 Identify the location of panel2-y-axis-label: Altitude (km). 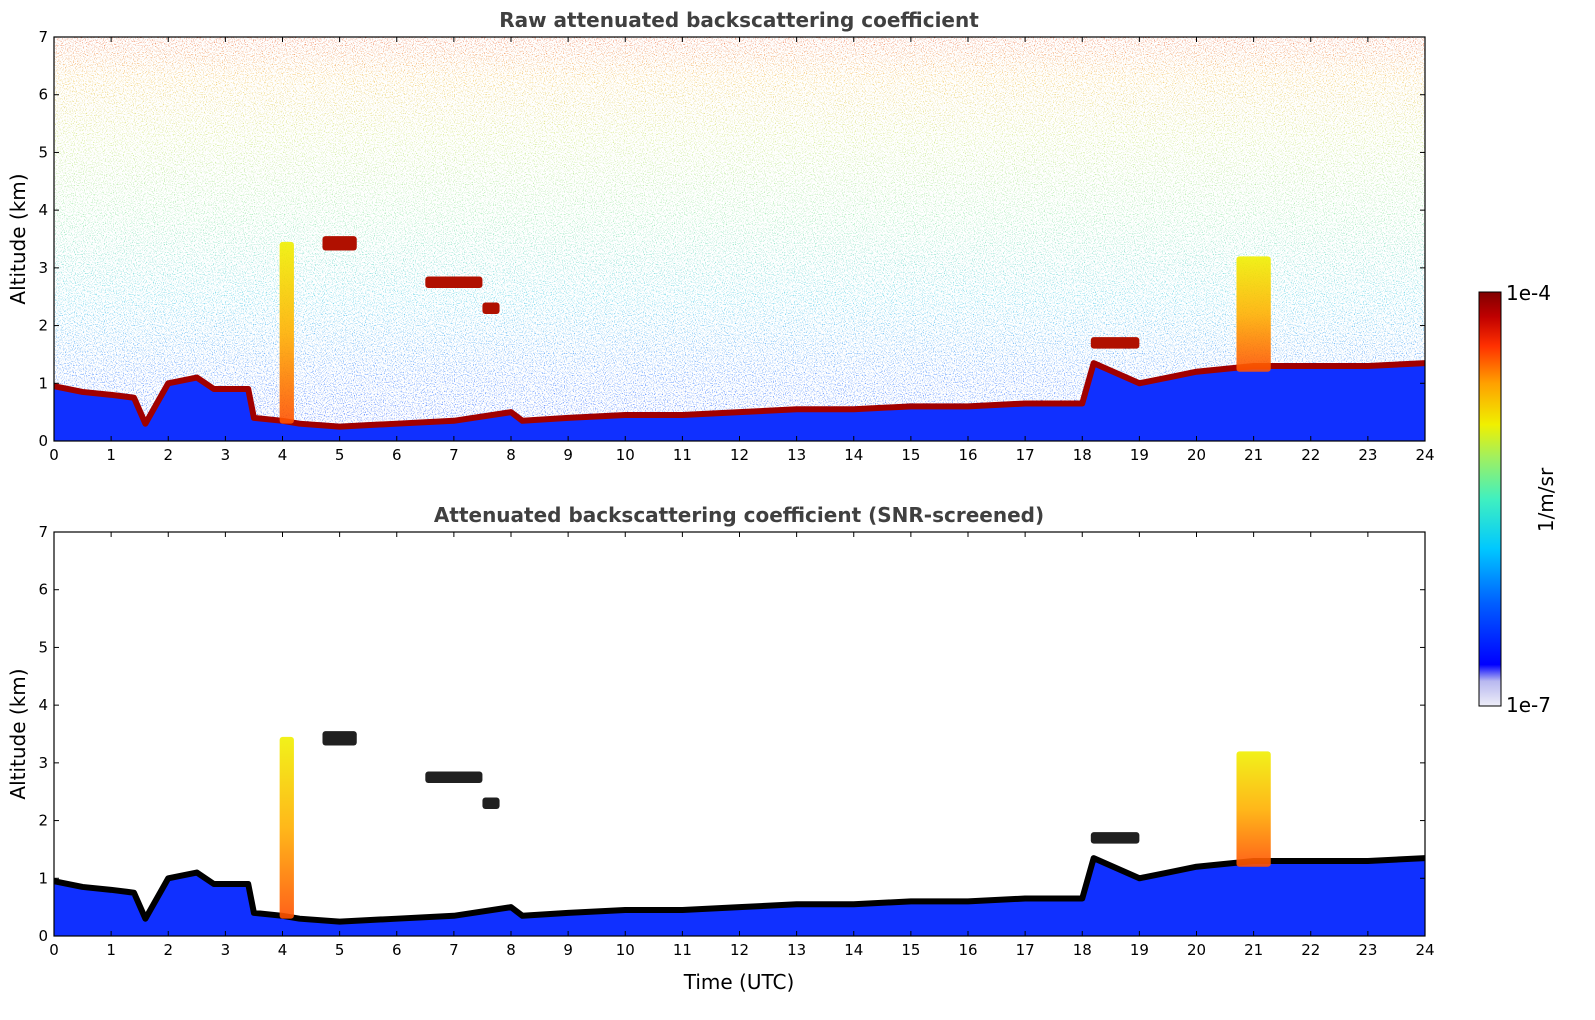
(18, 733).